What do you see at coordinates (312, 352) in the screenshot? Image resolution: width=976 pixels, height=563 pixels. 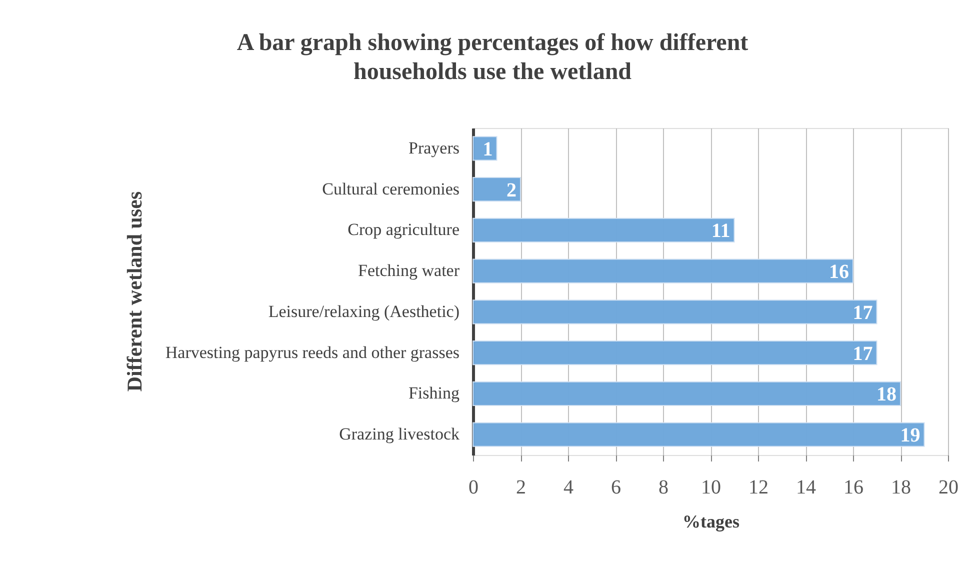 I see `y-tick-label: Harvesting papyrus reeds and other grasses` at bounding box center [312, 352].